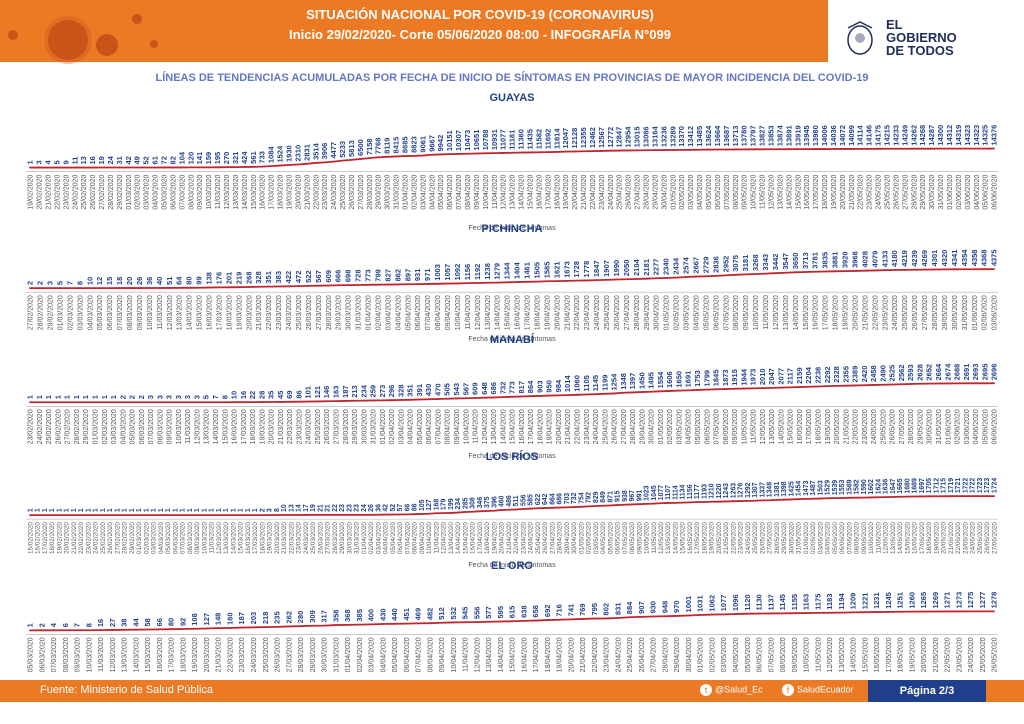  Describe the element at coordinates (582, 609) in the screenshot. I see `data-label: 769` at that location.